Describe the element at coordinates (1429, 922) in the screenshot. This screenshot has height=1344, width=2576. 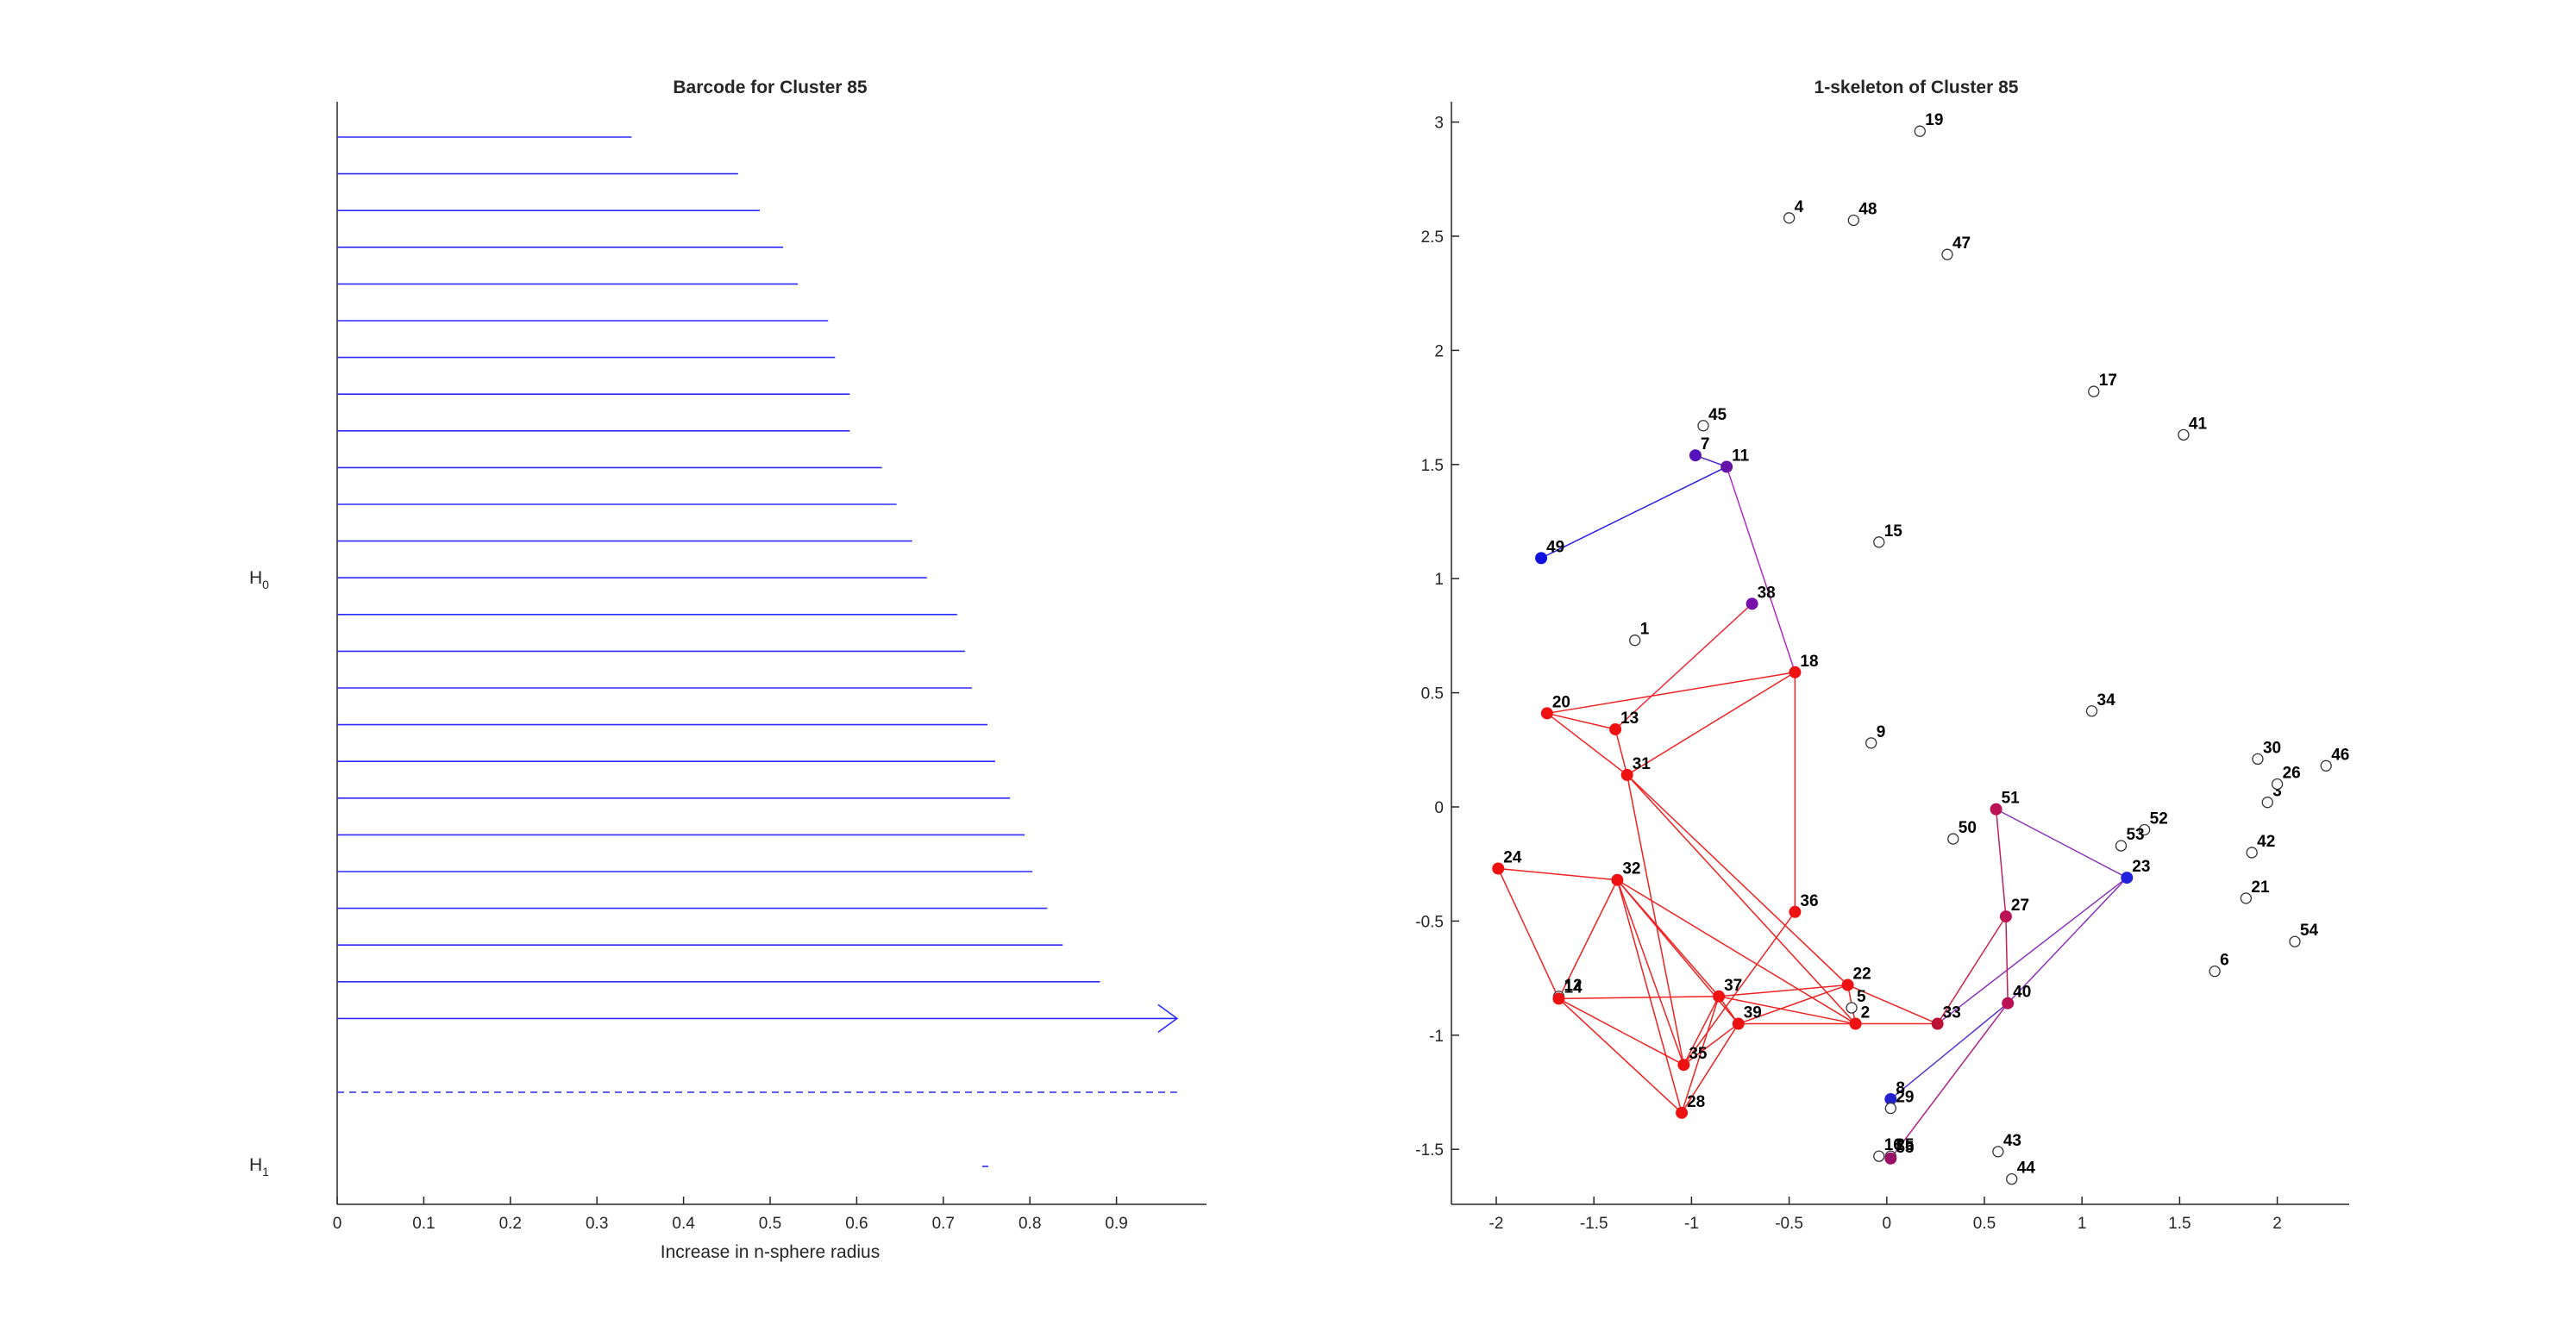
I see `y-tick-label: -0.5` at that location.